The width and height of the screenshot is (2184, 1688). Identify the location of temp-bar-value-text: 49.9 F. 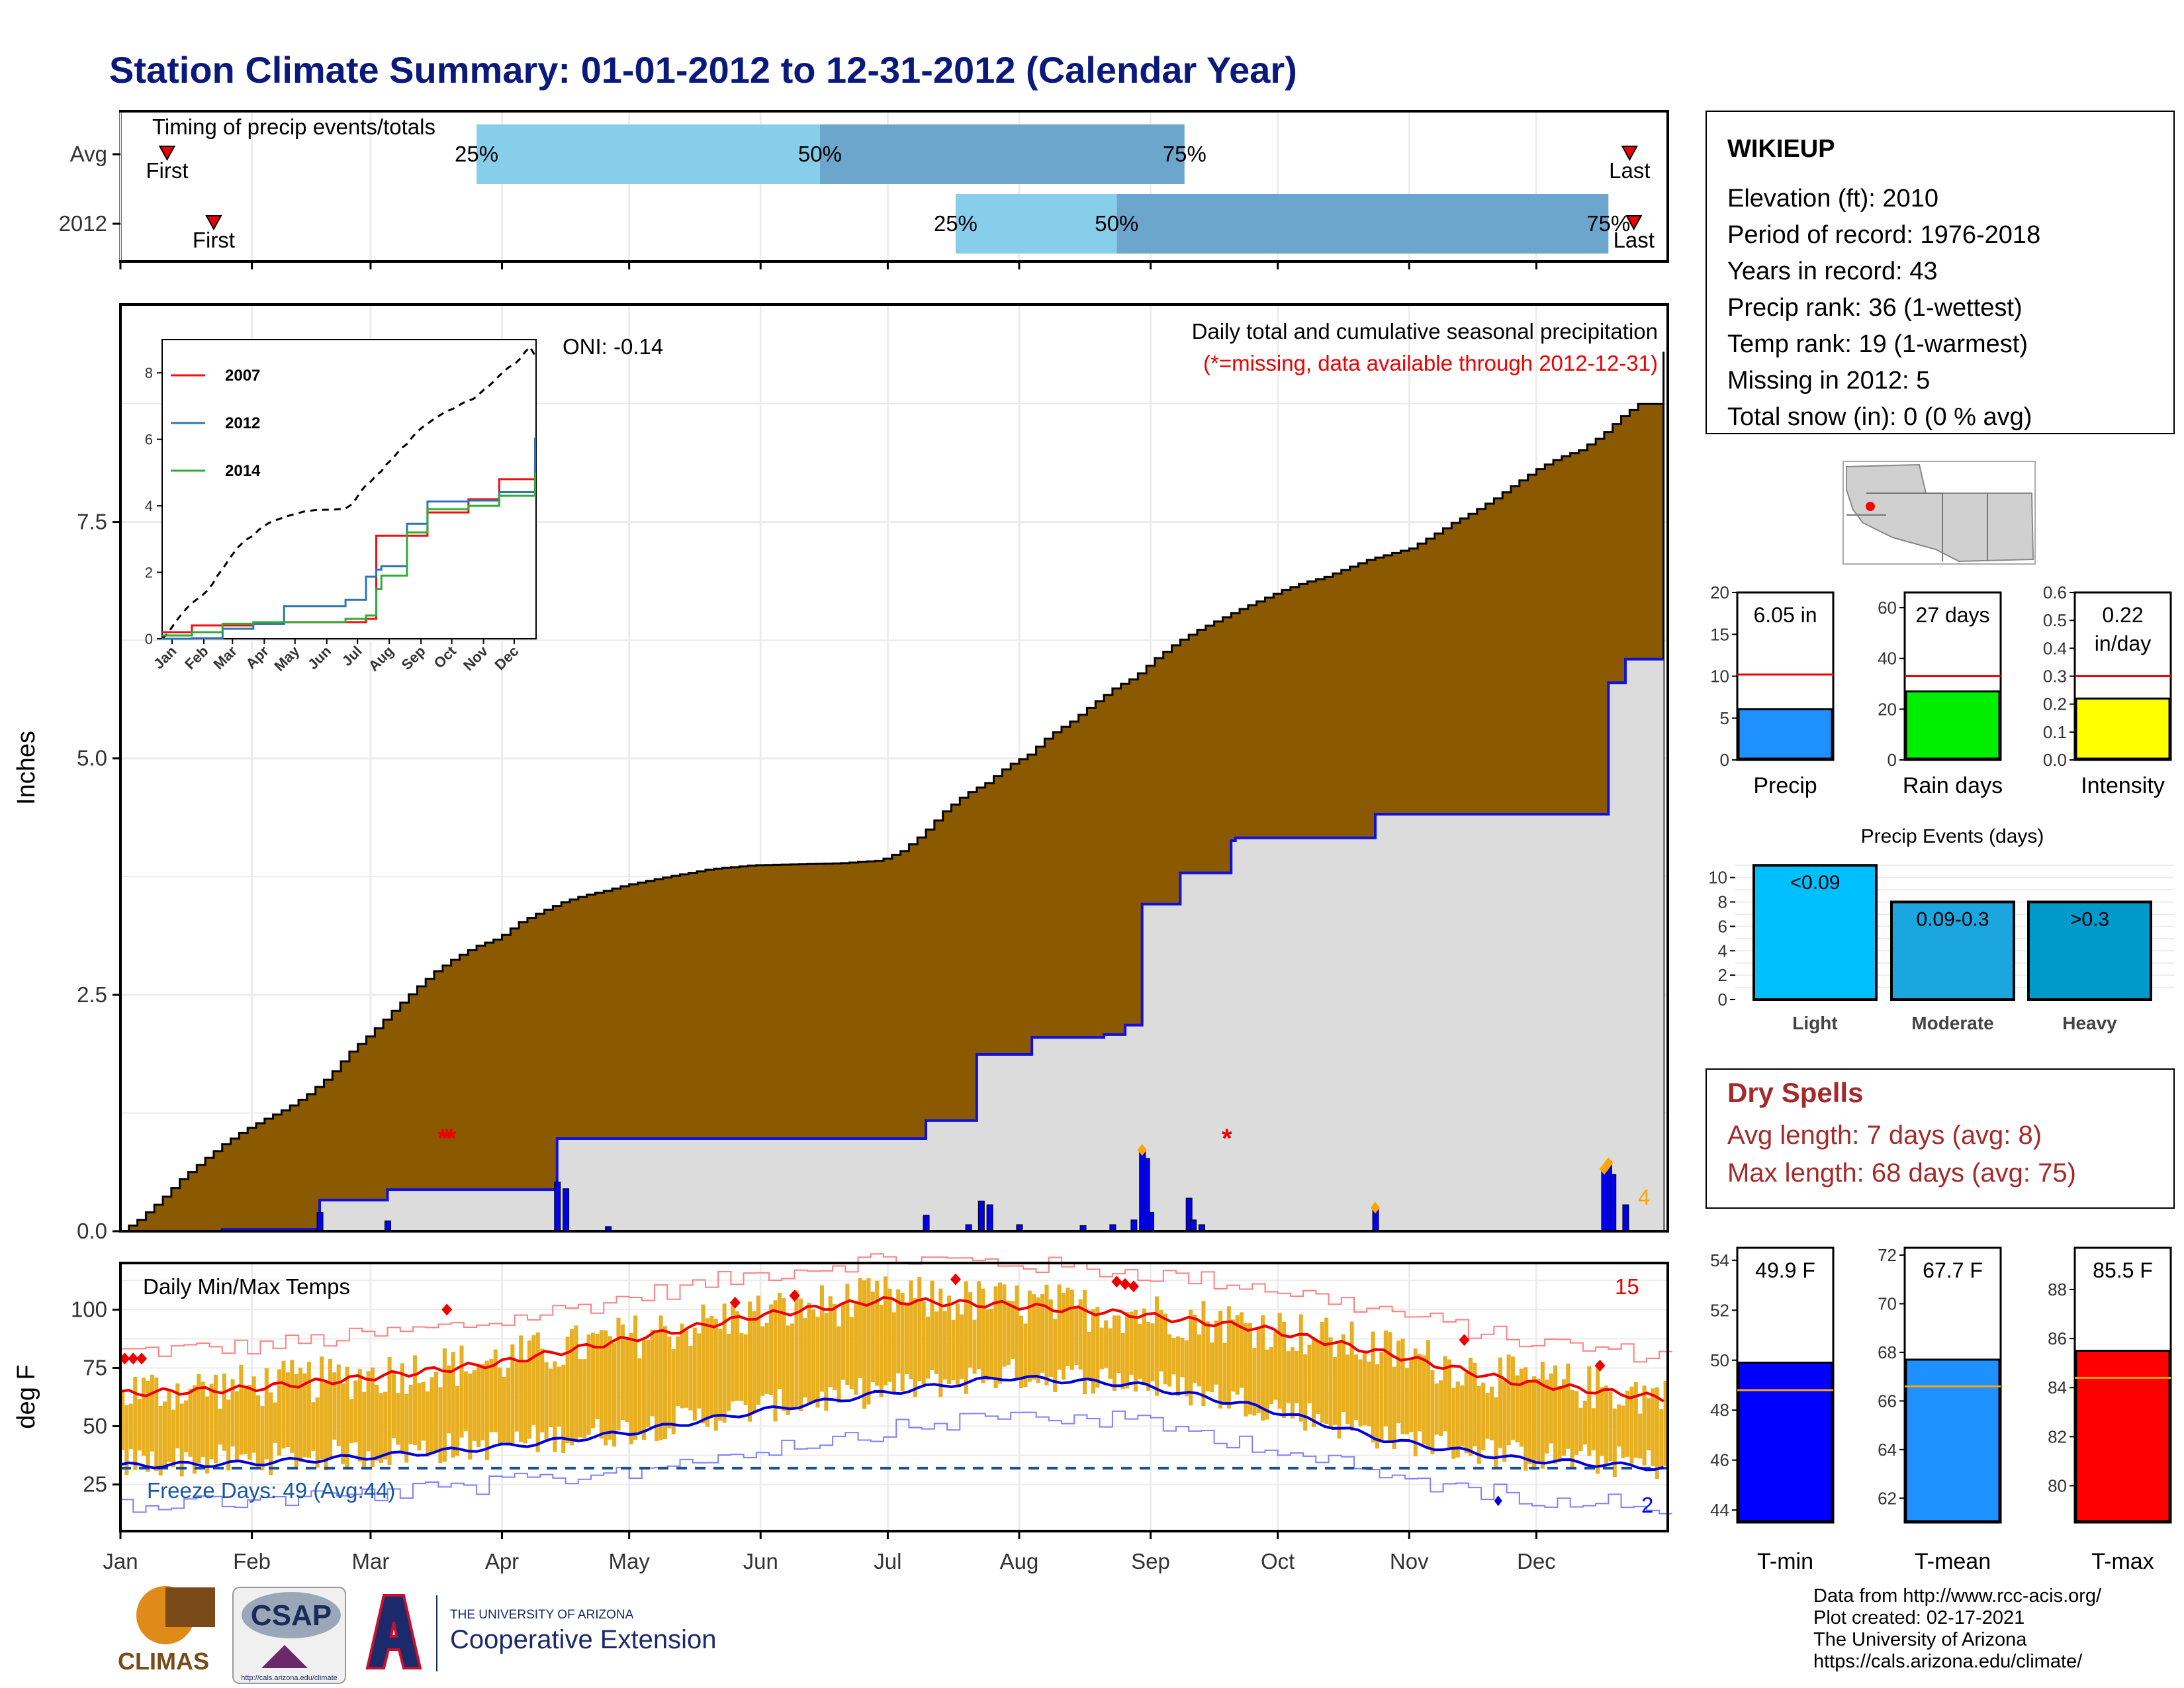
(1785, 1270).